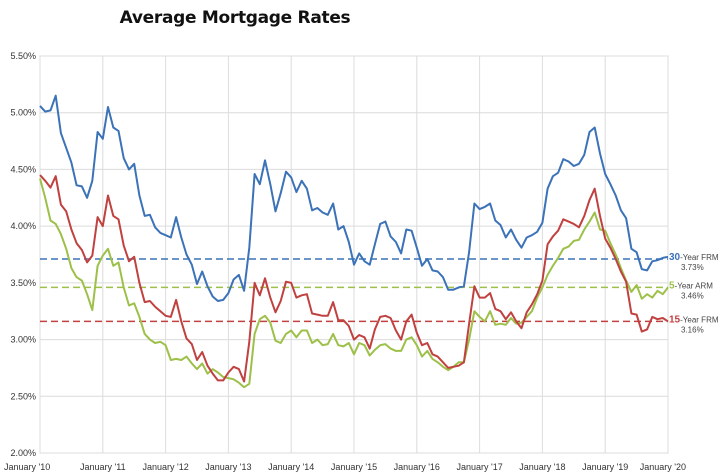 This screenshot has width=728, height=476. I want to click on 5-year-arm-end-label: 5-Year ARM, so click(691, 285).